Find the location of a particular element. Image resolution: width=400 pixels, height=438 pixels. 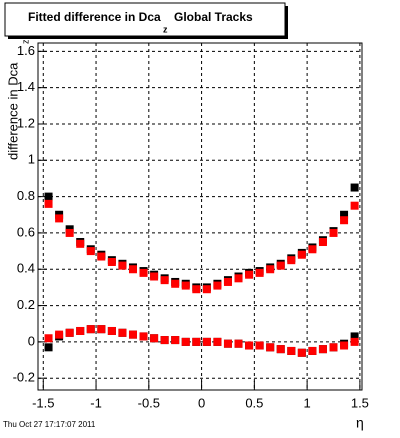

x-tick-label: -1 is located at coordinates (96, 402).